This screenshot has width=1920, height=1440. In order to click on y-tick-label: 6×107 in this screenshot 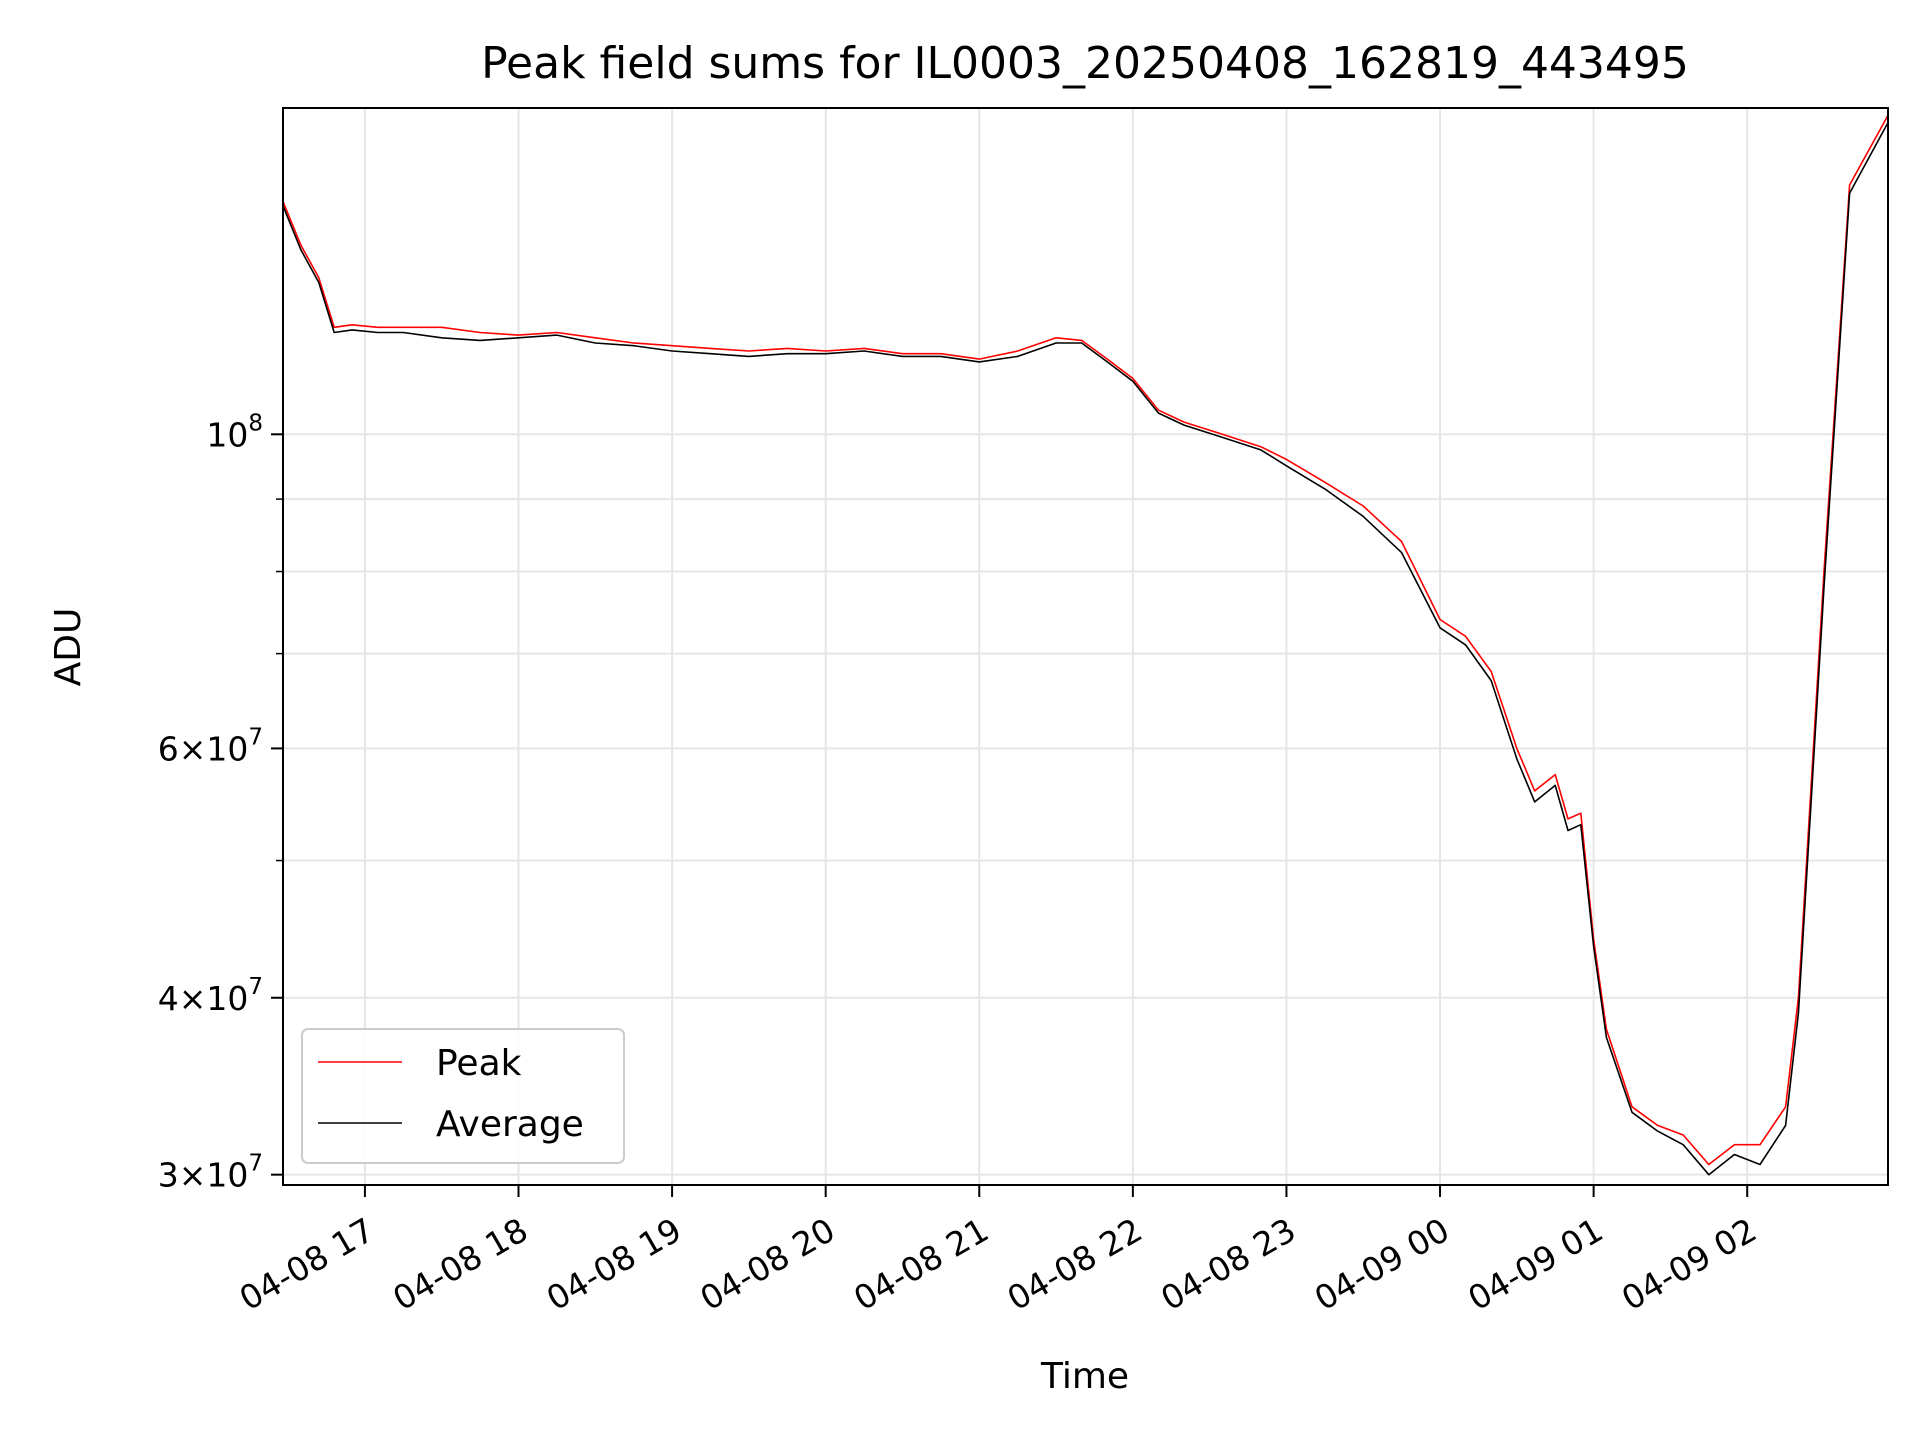, I will do `click(210, 746)`.